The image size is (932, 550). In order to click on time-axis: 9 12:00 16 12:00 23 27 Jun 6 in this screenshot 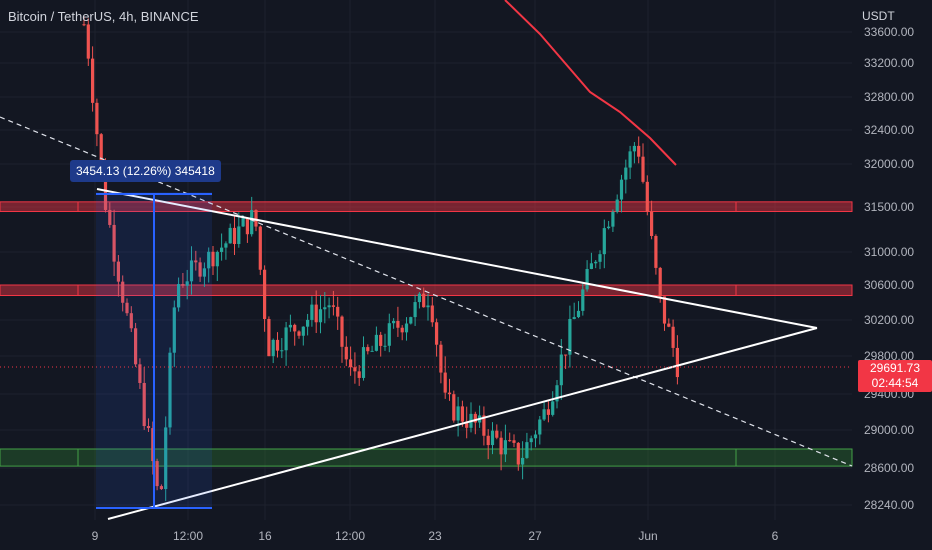, I will do `click(435, 536)`.